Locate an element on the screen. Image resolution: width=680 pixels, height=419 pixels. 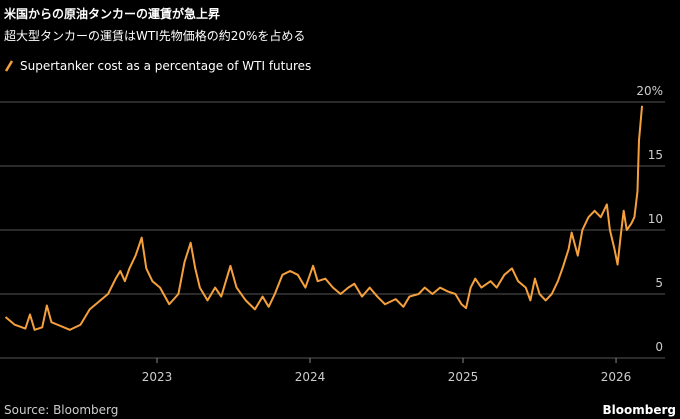
y-tick-label: 15 is located at coordinates (655, 155).